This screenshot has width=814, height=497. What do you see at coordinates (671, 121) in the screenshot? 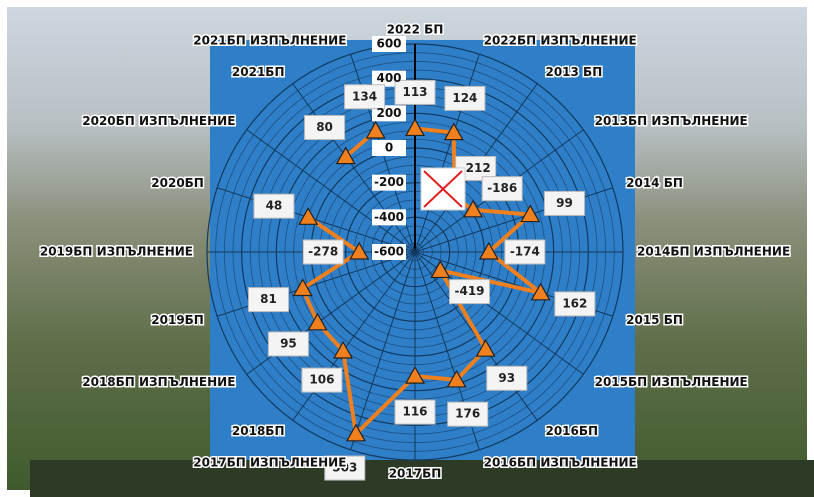
I see `category-label: 2013БП ИЗПЪЛНЕНИЕ` at bounding box center [671, 121].